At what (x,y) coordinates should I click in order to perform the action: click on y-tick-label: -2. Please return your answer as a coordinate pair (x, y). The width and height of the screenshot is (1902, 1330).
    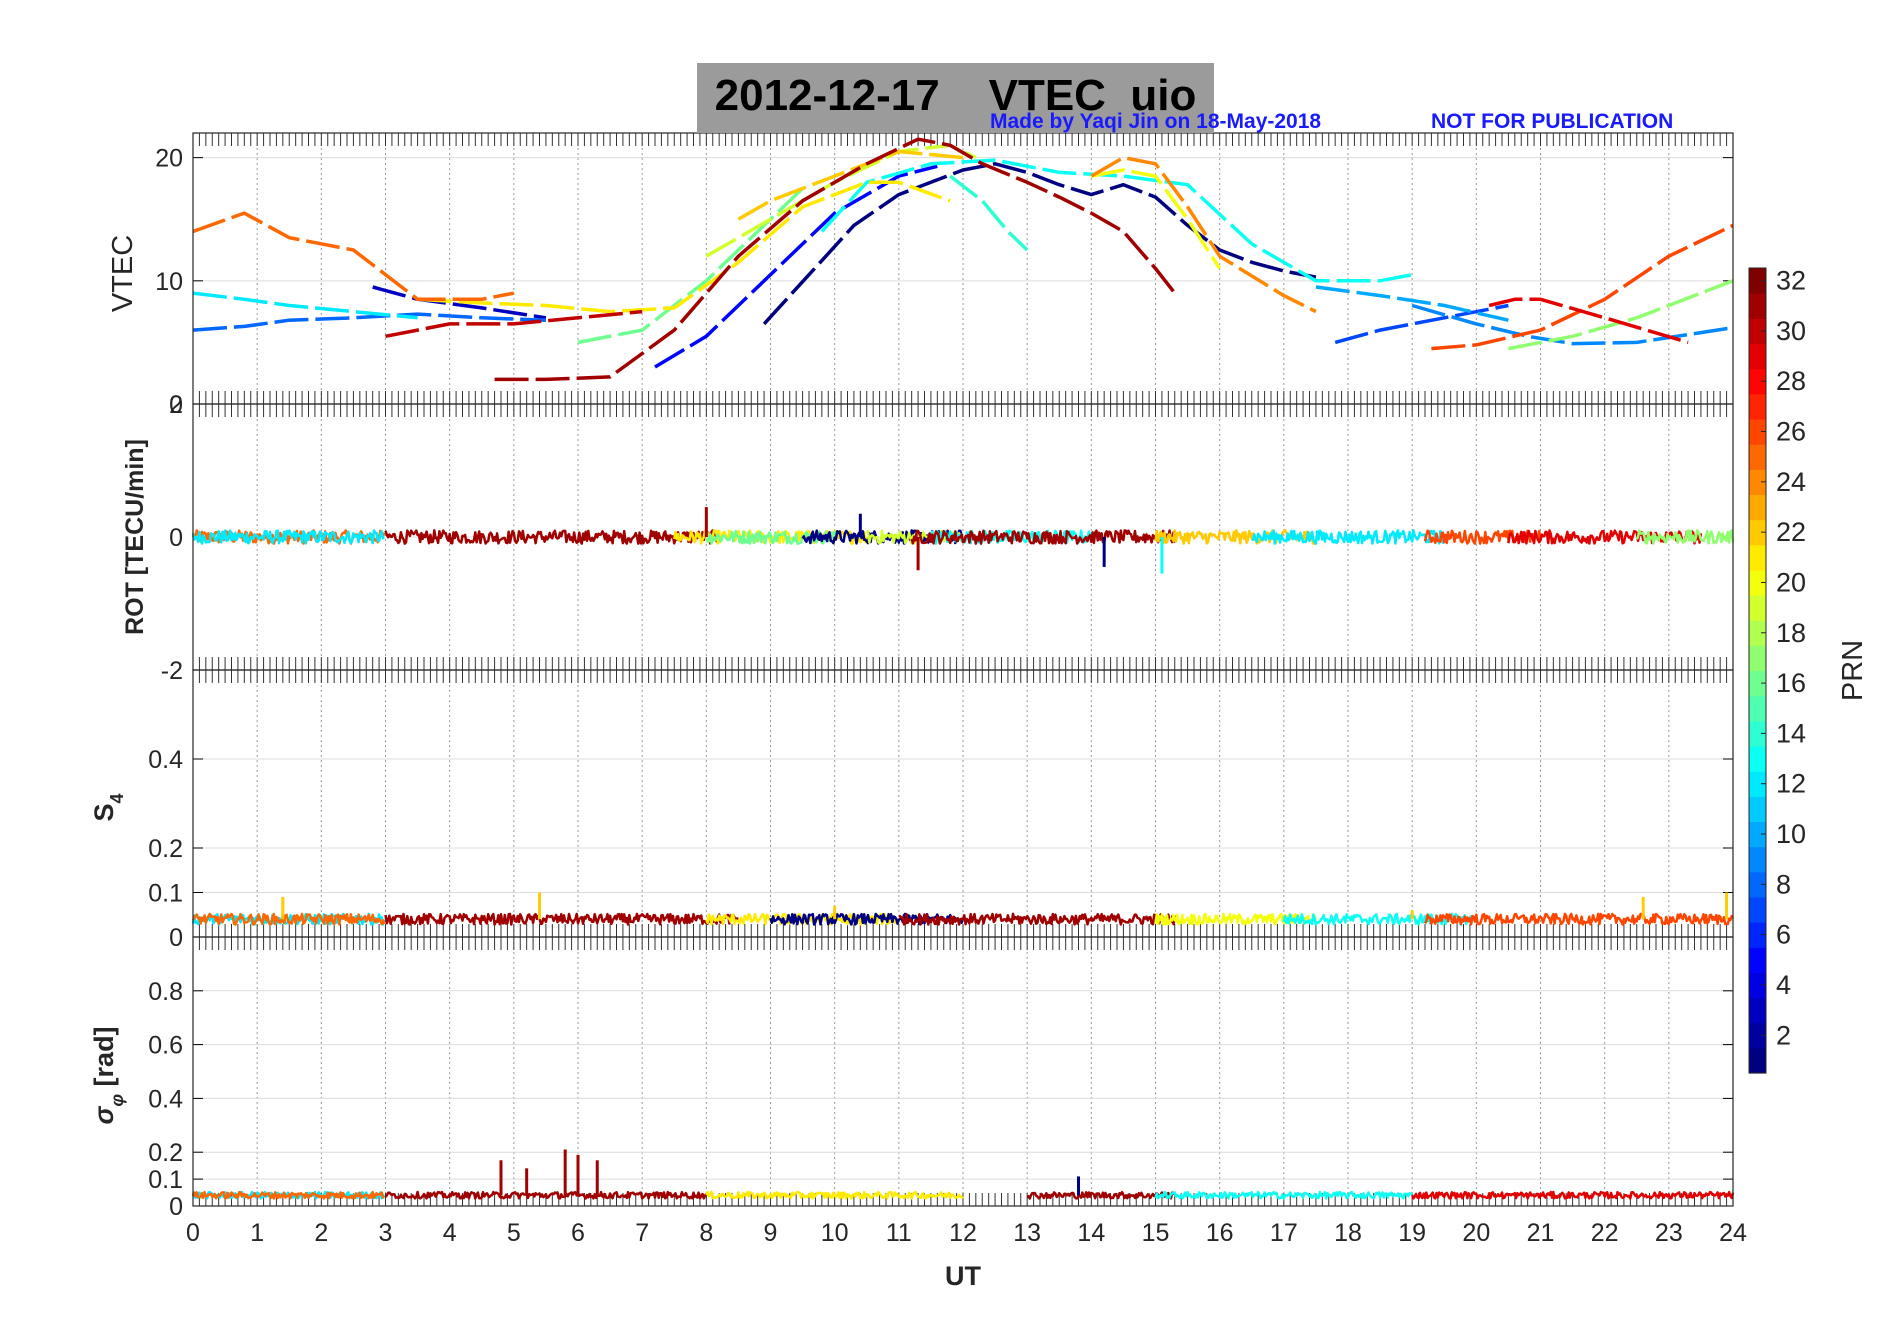
    Looking at the image, I should click on (172, 671).